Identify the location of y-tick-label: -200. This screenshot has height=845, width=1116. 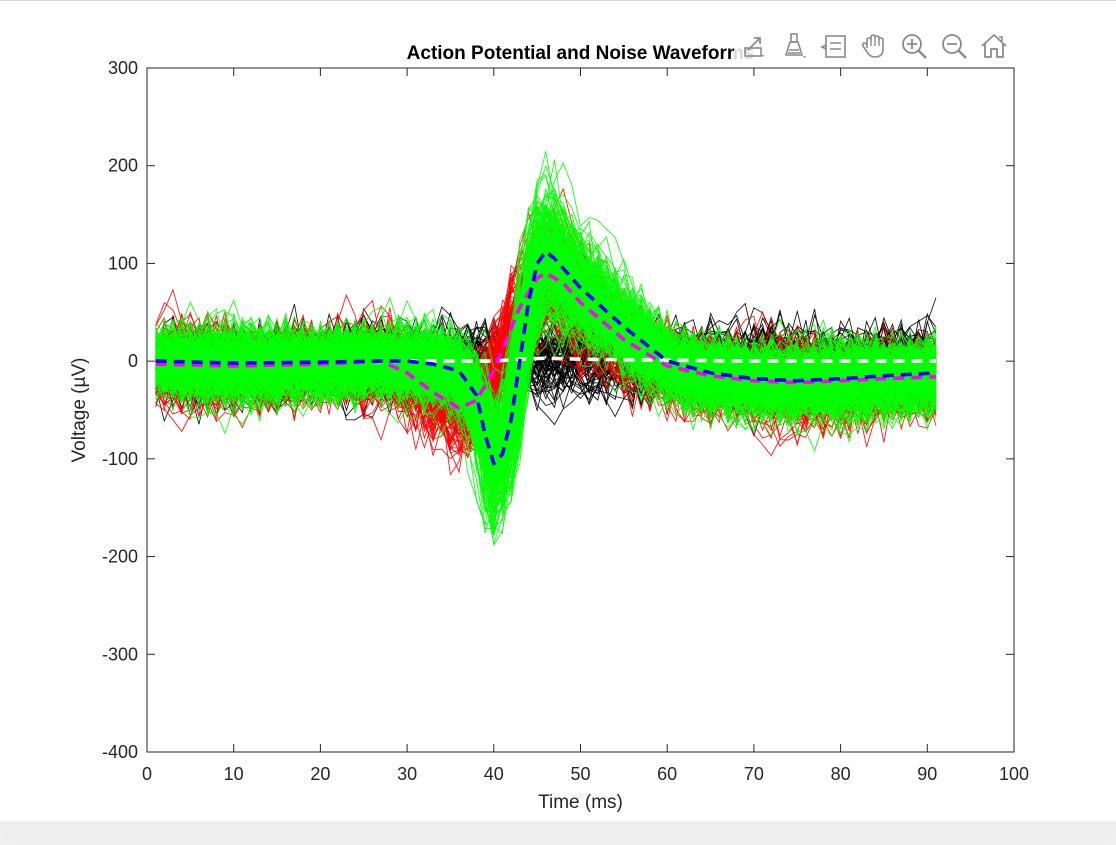
(120, 557).